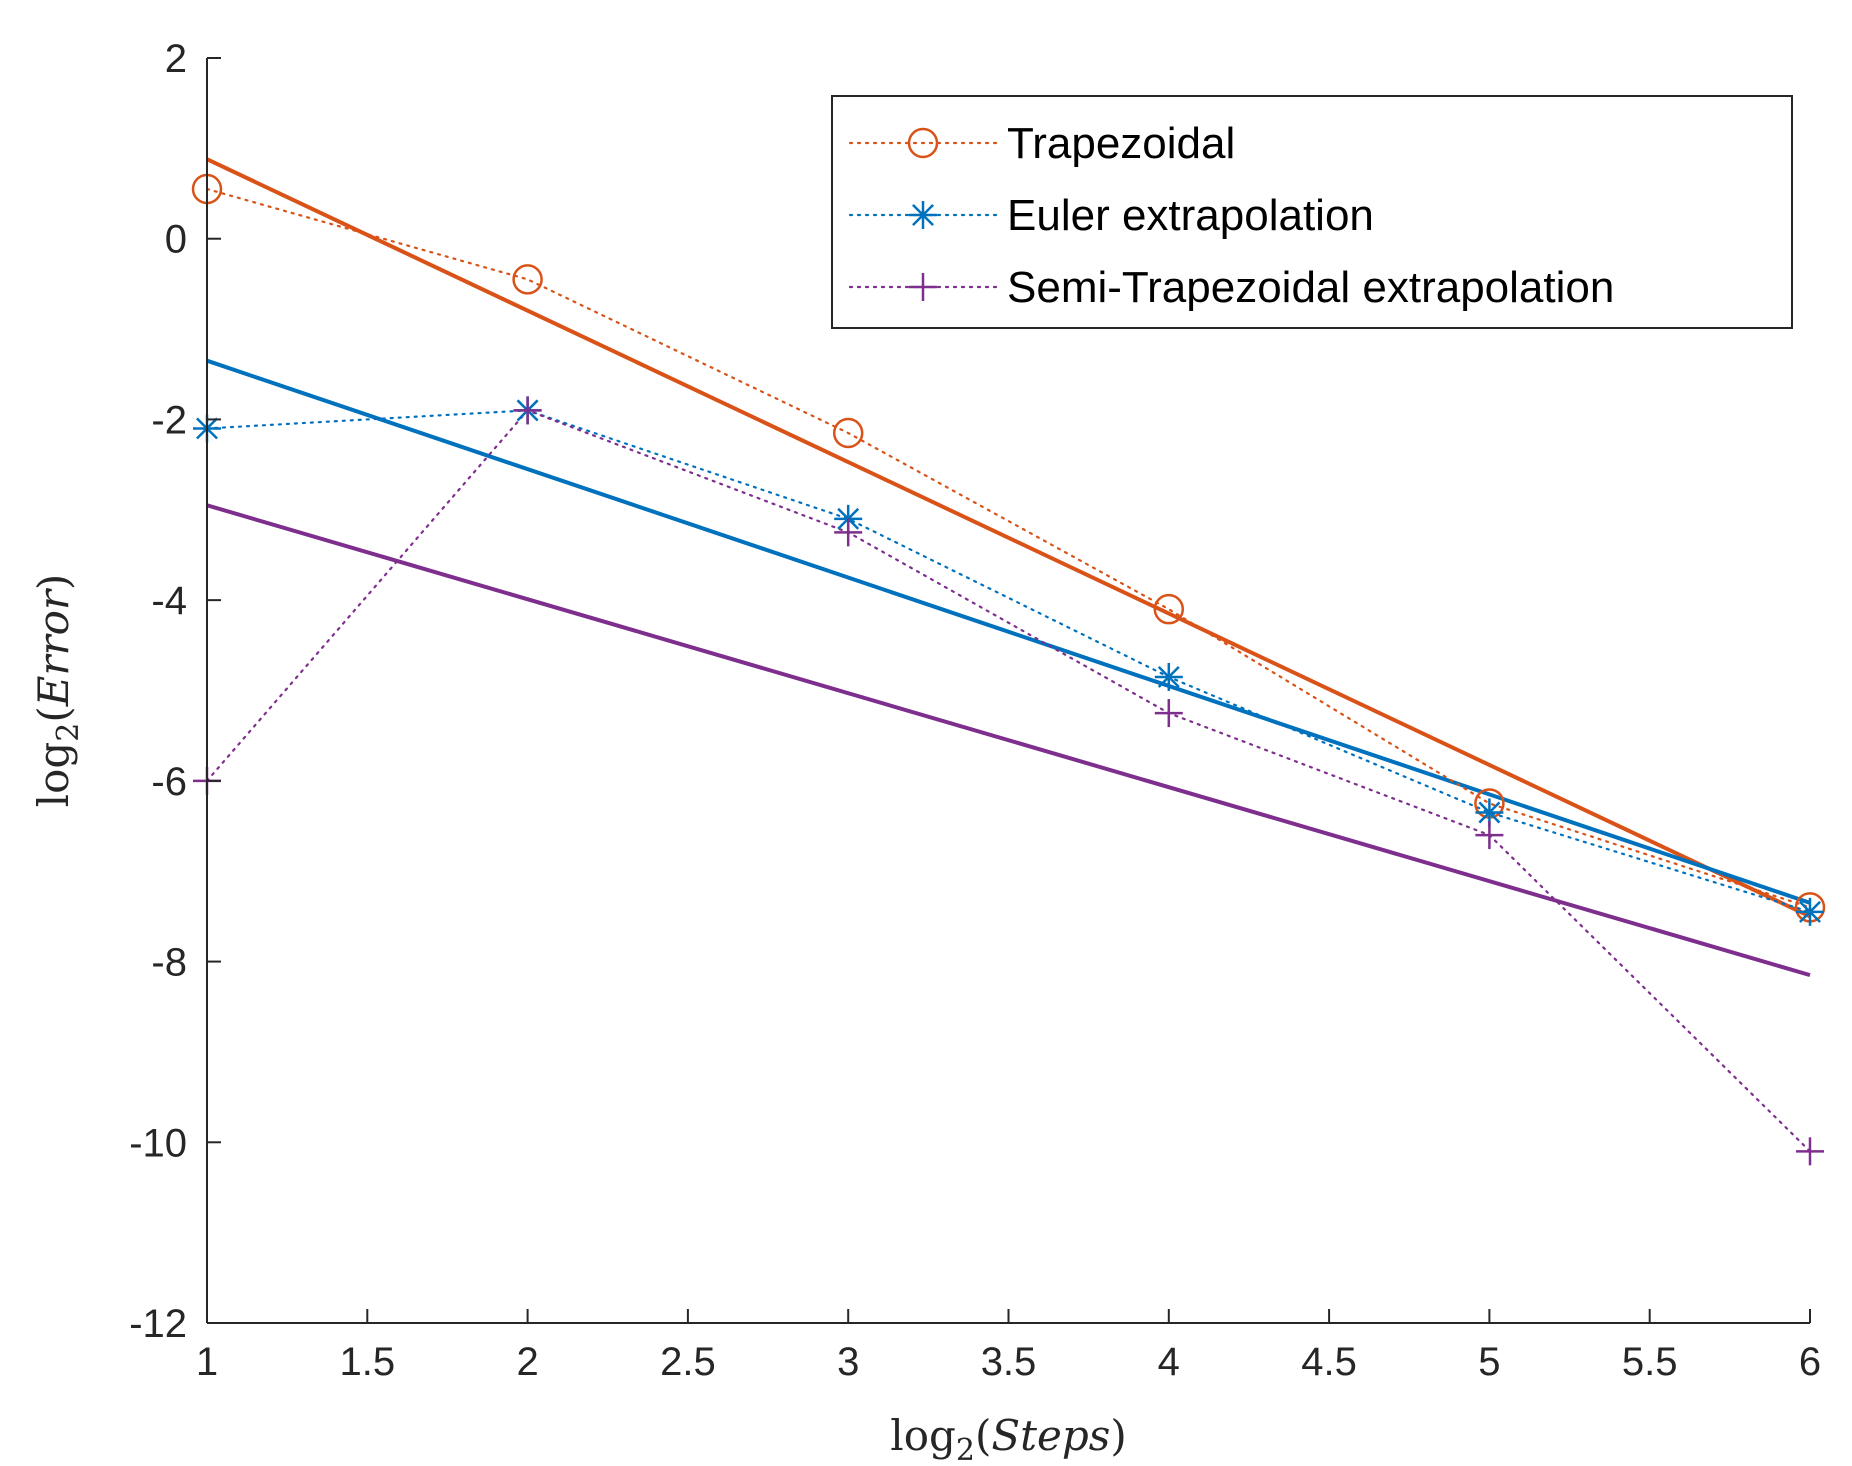 The image size is (1852, 1466). I want to click on legend-item-2: Semi-Trapezoidal extrapolation, so click(1231, 287).